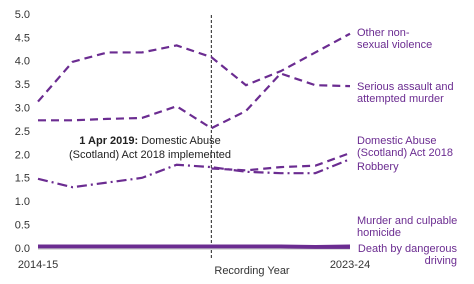 The image size is (474, 284). I want to click on y-tick-label: 0.0, so click(22, 249).